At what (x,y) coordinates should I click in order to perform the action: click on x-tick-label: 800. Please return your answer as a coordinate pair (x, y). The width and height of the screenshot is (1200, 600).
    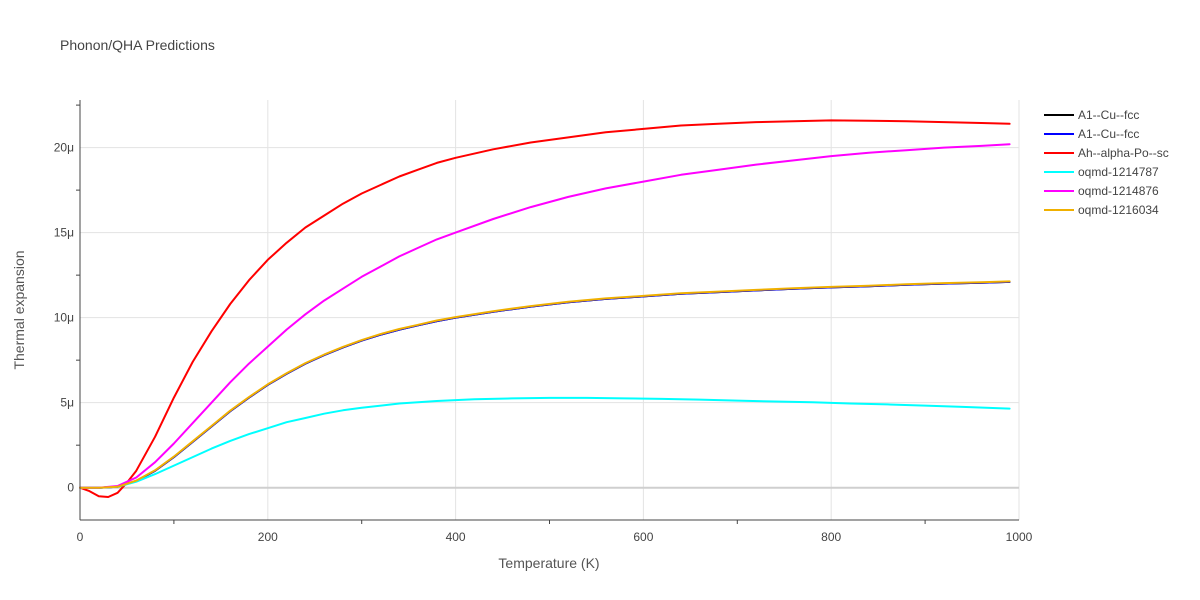
    Looking at the image, I should click on (831, 537).